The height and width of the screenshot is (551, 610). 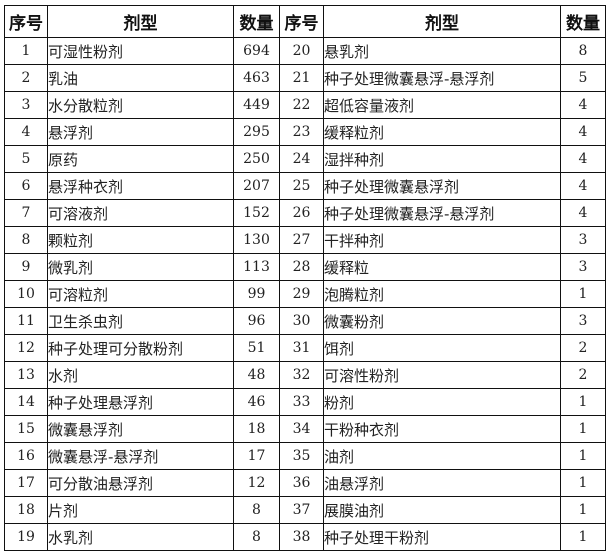 What do you see at coordinates (26, 375) in the screenshot?
I see `row-number-cell: 13` at bounding box center [26, 375].